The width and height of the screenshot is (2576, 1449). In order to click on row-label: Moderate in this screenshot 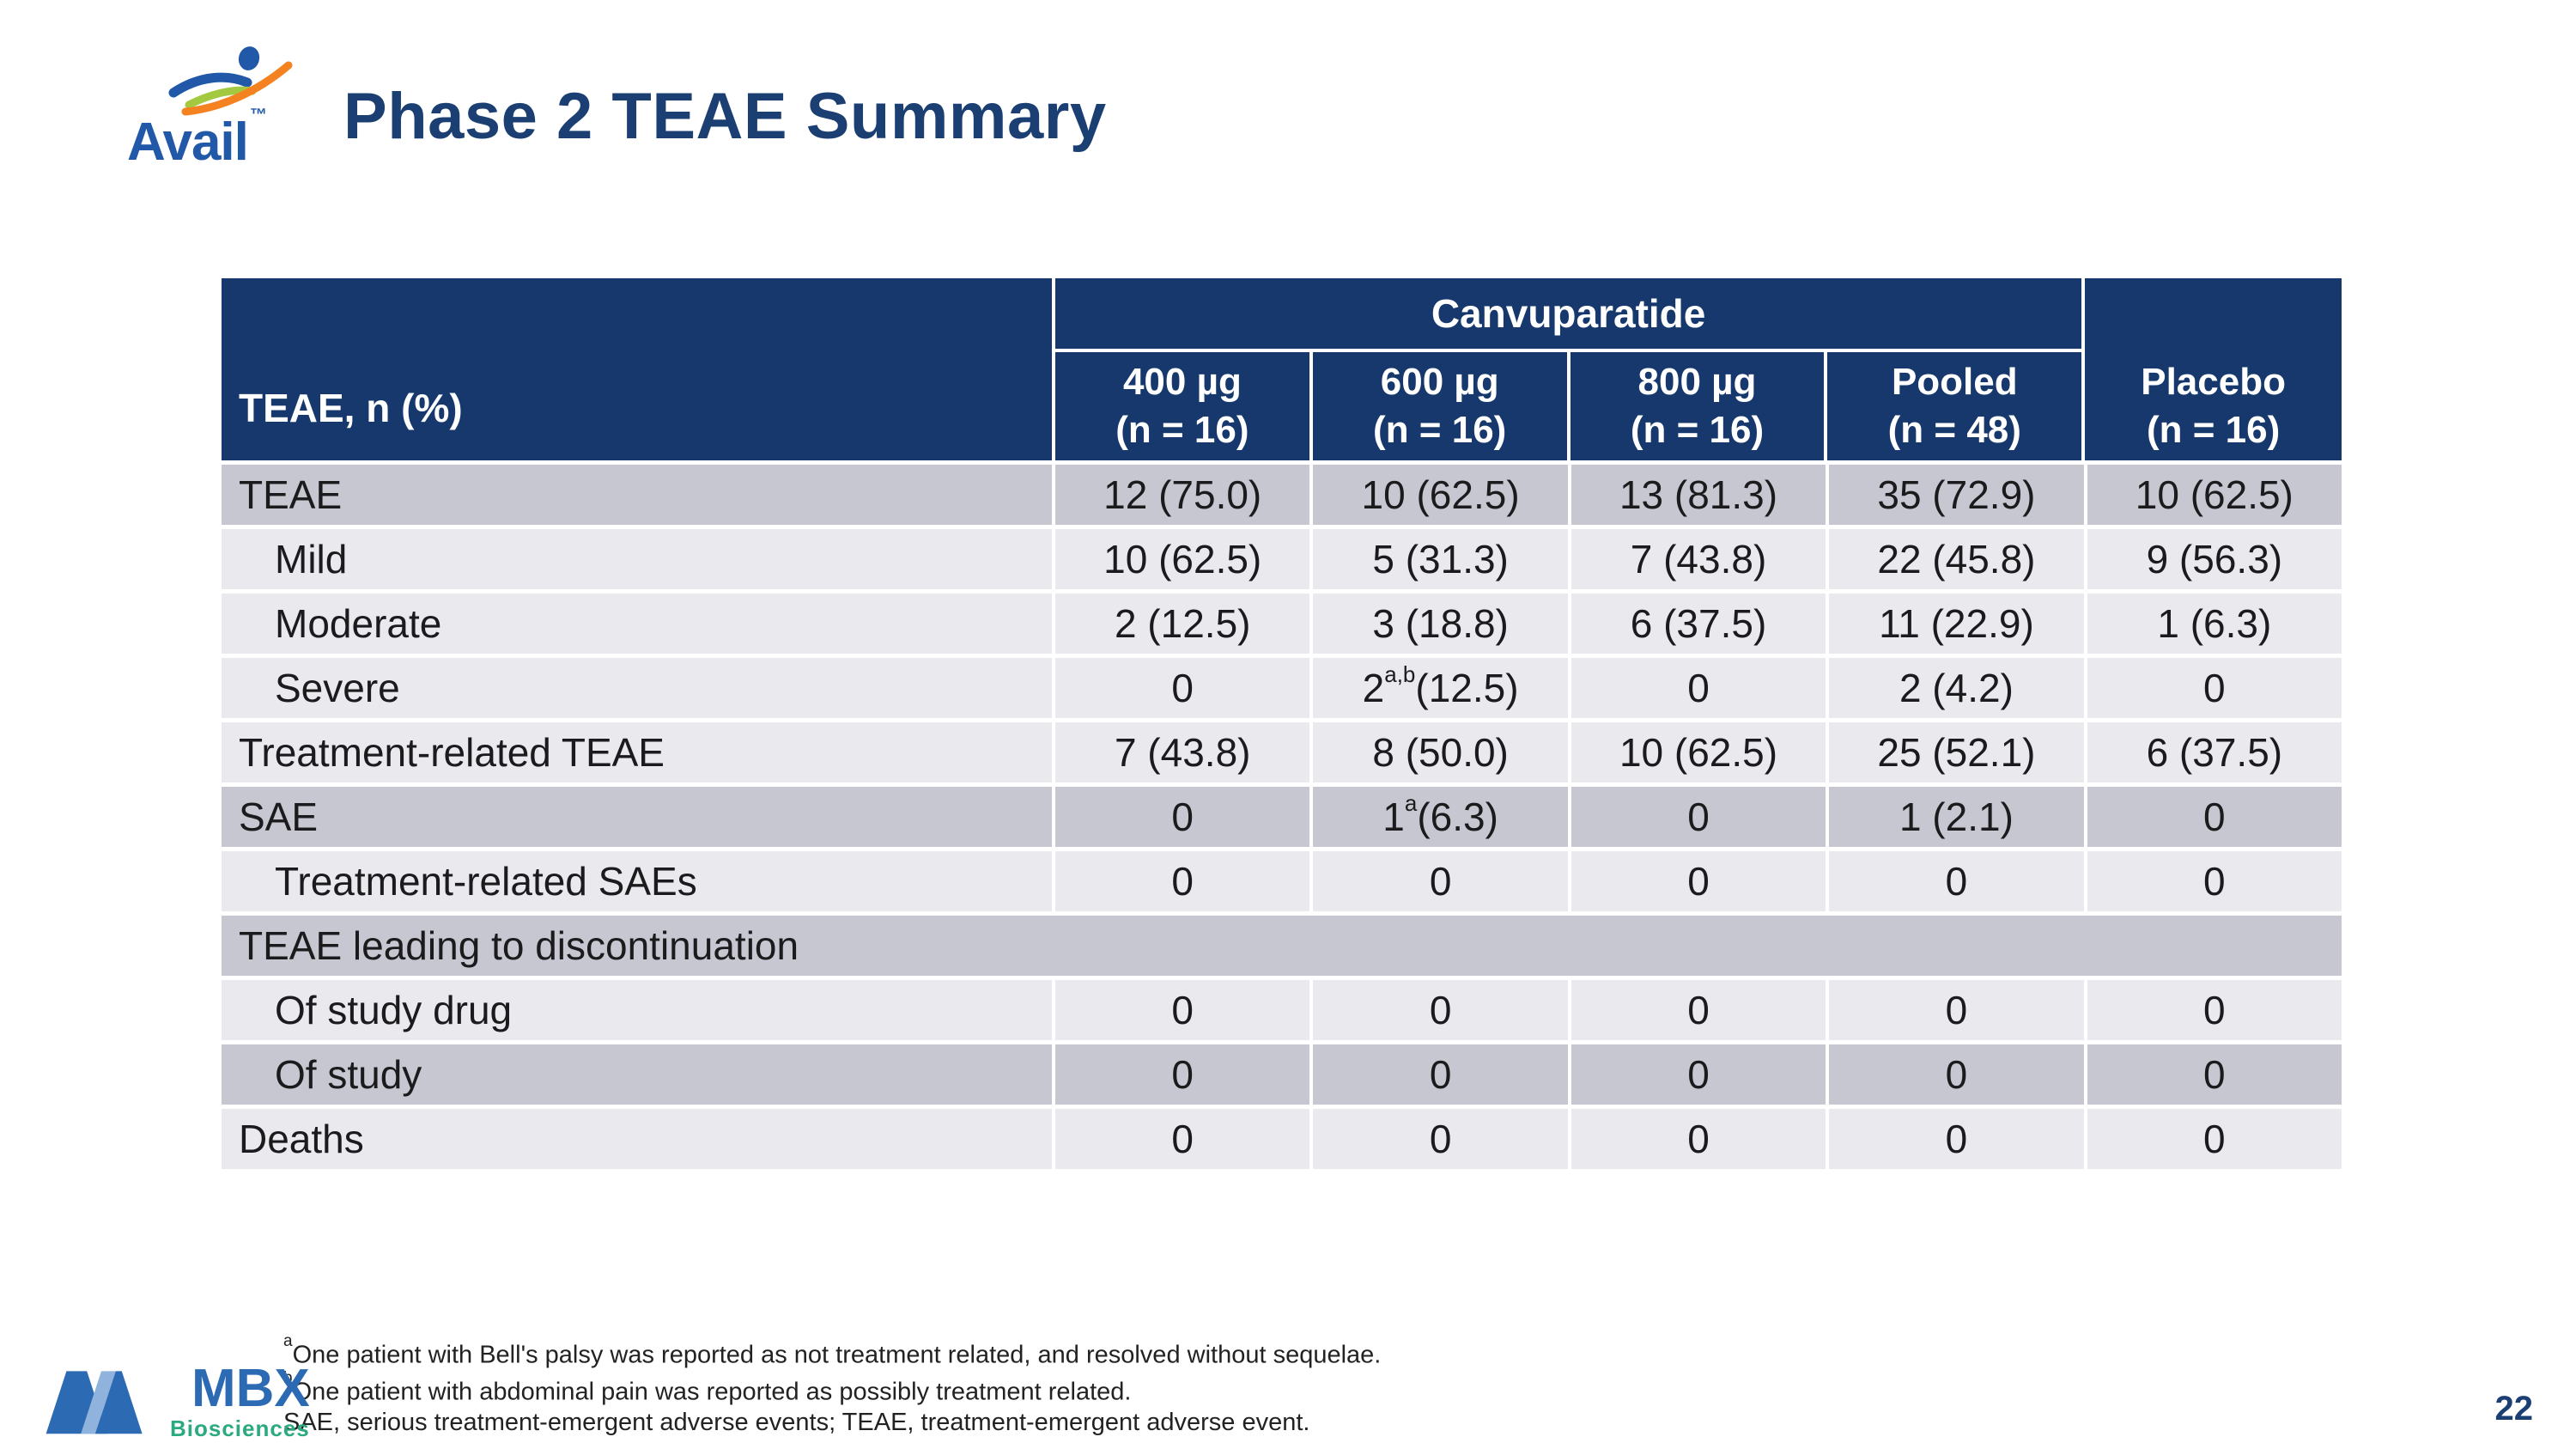, I will do `click(358, 623)`.